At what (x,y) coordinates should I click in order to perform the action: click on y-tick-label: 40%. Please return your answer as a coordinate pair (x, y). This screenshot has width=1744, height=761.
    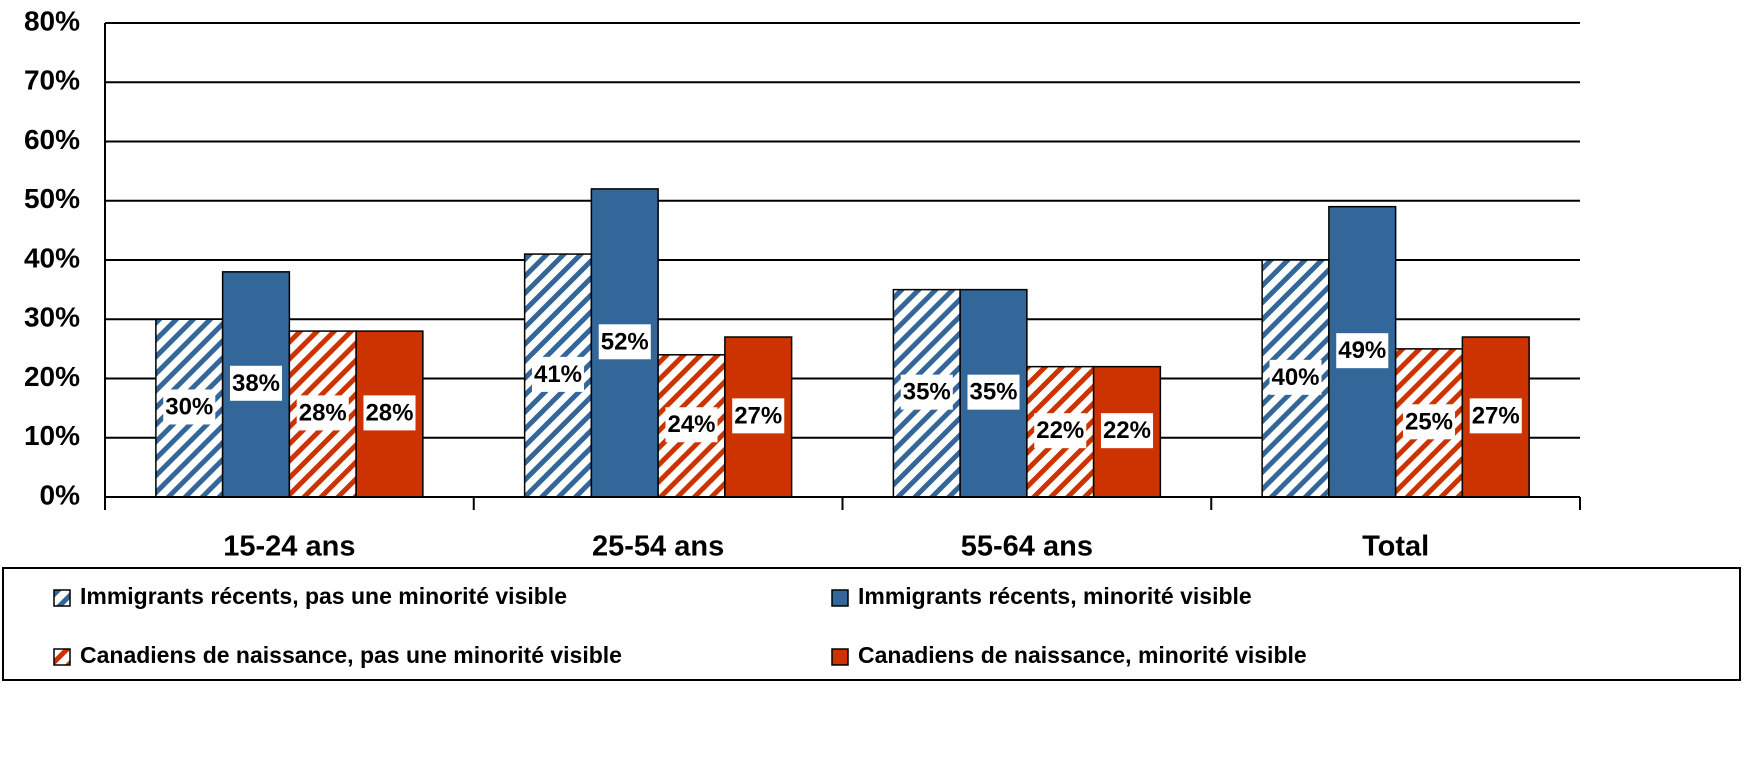
    Looking at the image, I should click on (52, 257).